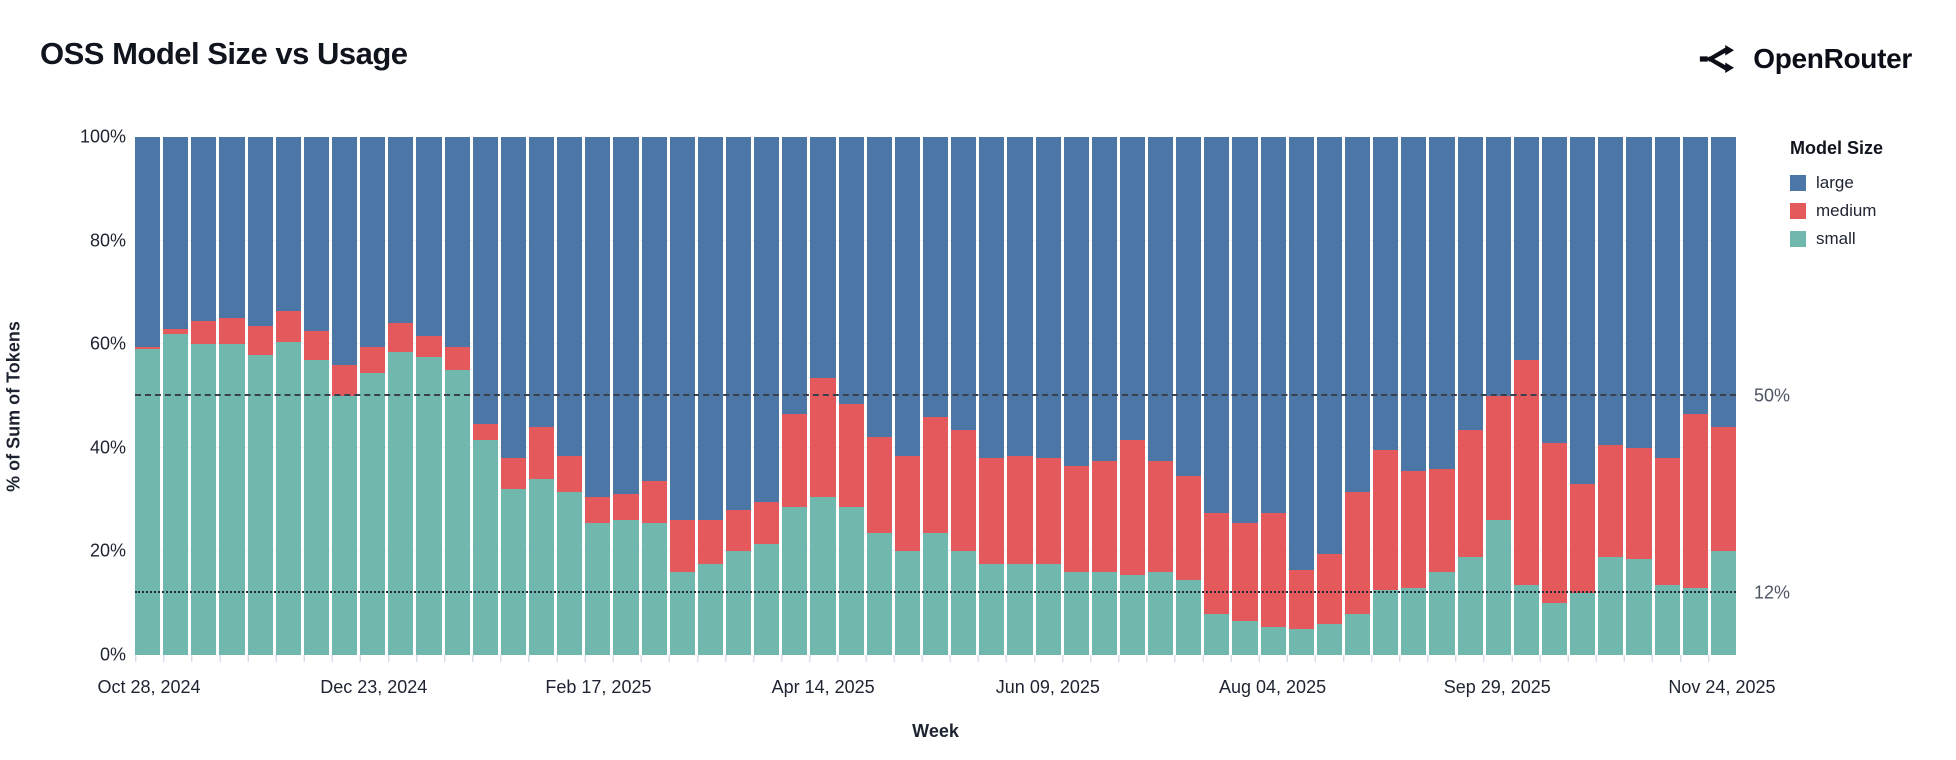 The width and height of the screenshot is (1956, 760). I want to click on reference-label-12: 12%, so click(1772, 592).